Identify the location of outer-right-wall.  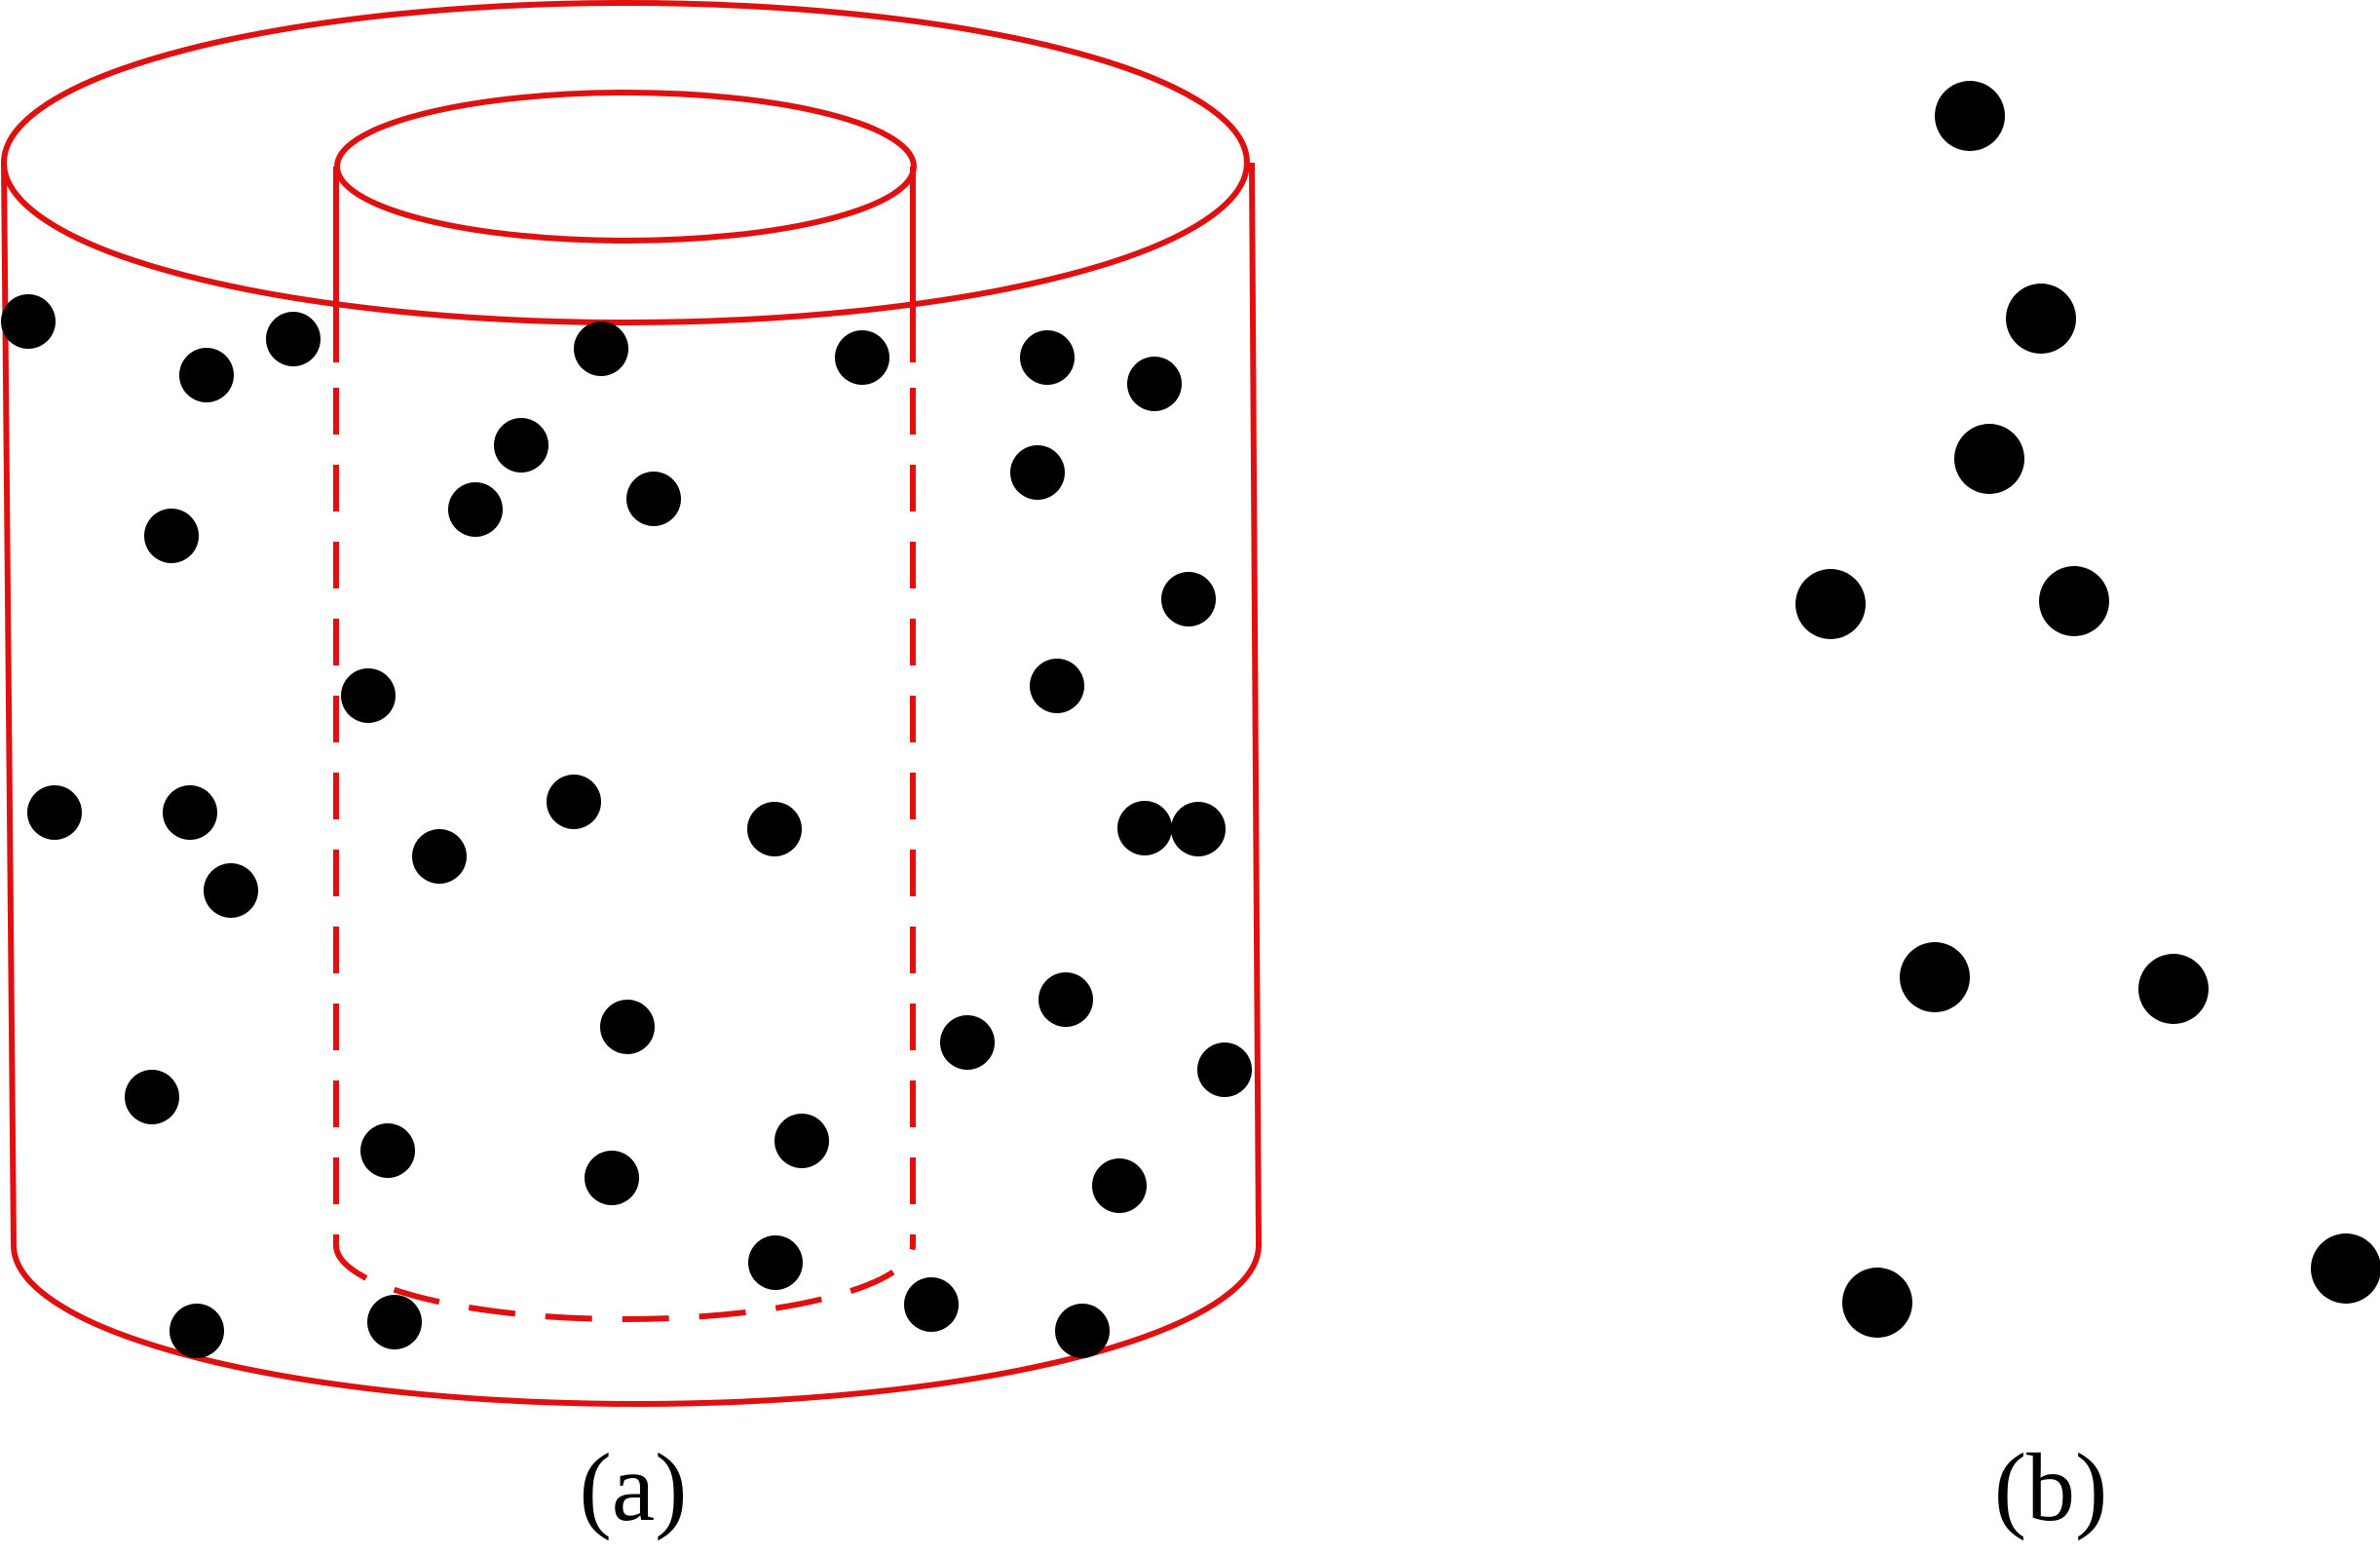
(1255, 704).